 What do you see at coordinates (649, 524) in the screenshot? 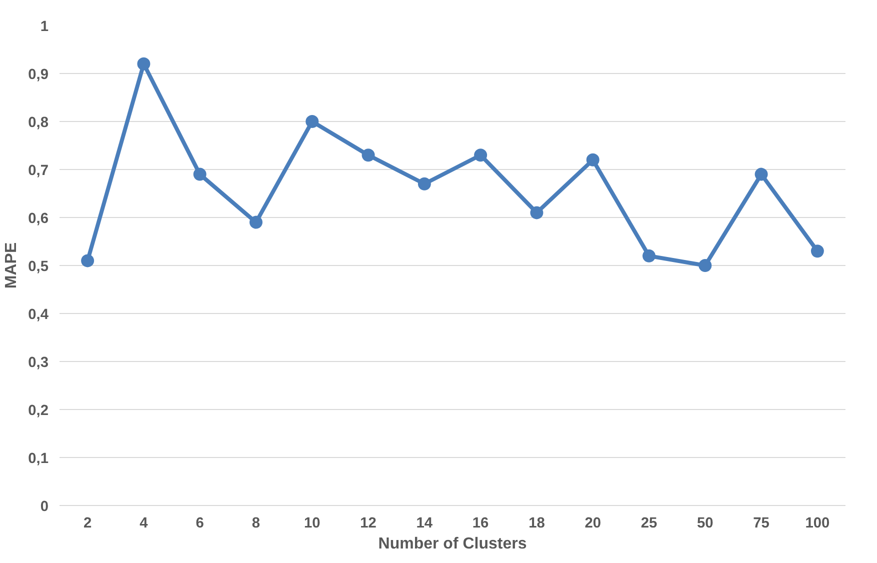
I see `x-tick-label: 25` at bounding box center [649, 524].